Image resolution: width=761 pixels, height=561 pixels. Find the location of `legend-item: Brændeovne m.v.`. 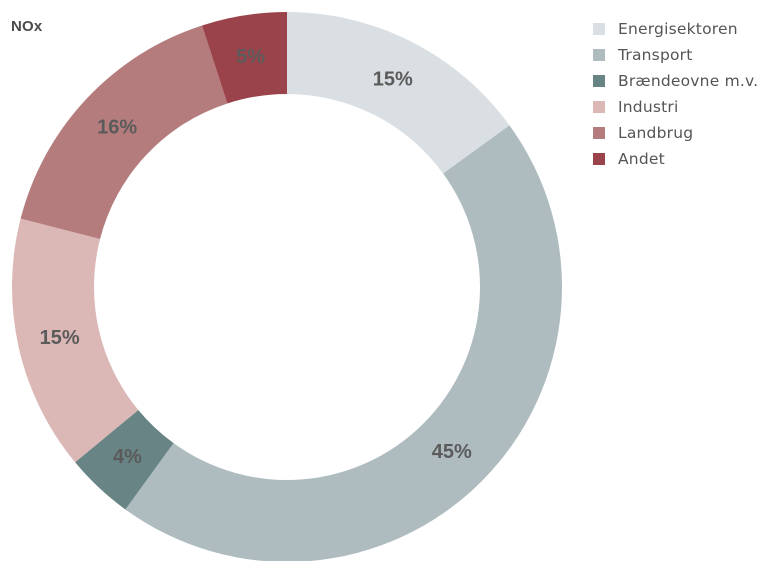

legend-item: Brændeovne m.v. is located at coordinates (675, 81).